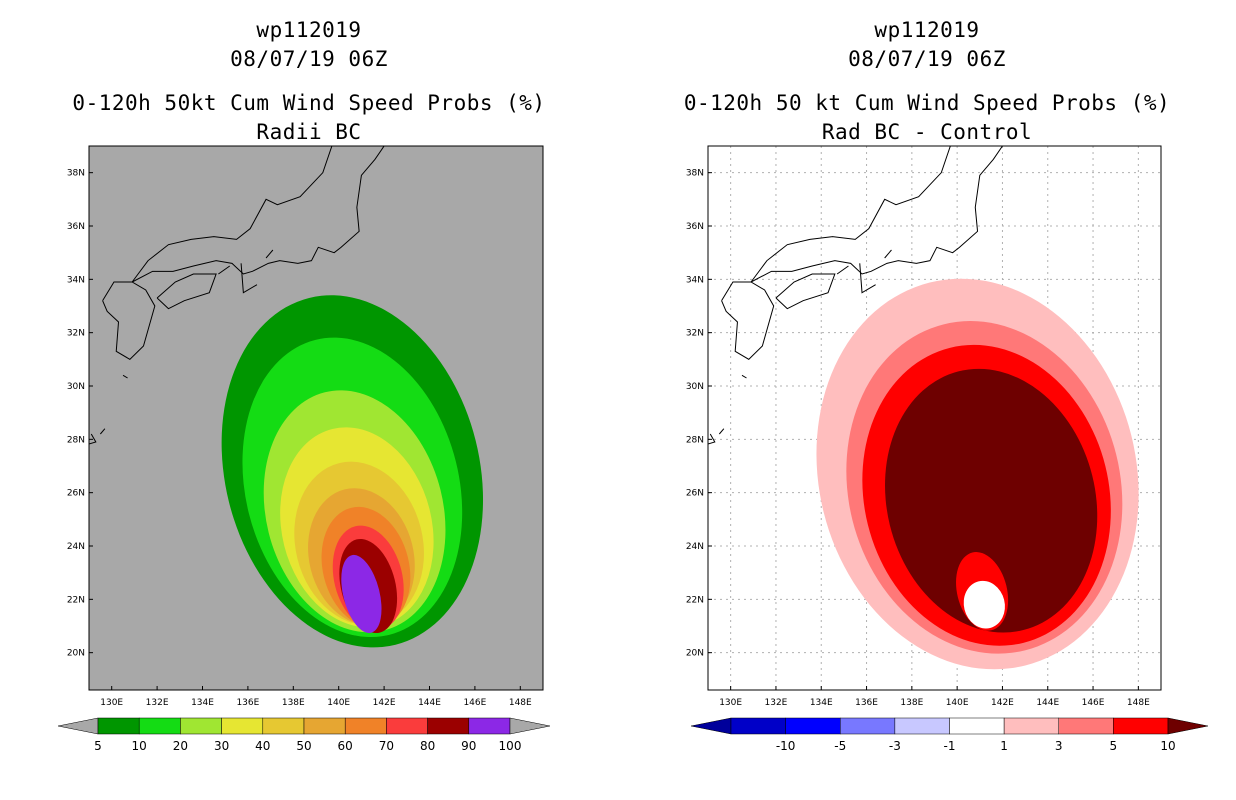 The image size is (1236, 800). I want to click on colorbar-label: -5, so click(840, 746).